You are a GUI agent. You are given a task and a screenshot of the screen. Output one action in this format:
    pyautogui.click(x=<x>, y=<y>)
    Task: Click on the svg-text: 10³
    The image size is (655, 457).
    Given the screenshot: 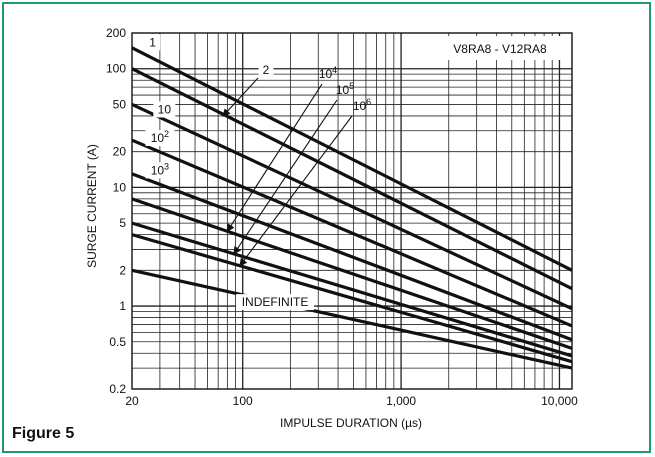 What is the action you would take?
    pyautogui.click(x=160, y=169)
    